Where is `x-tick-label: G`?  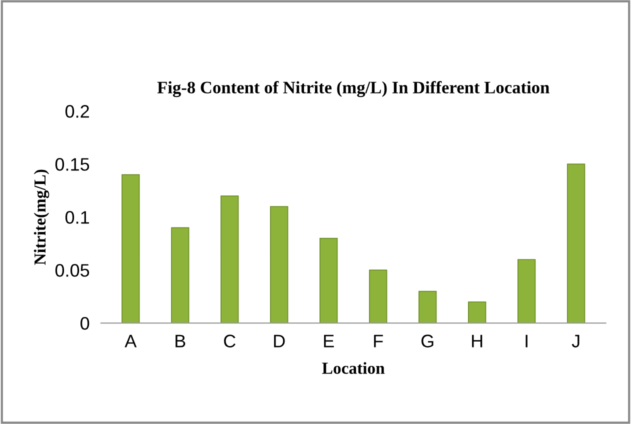 x-tick-label: G is located at coordinates (427, 341).